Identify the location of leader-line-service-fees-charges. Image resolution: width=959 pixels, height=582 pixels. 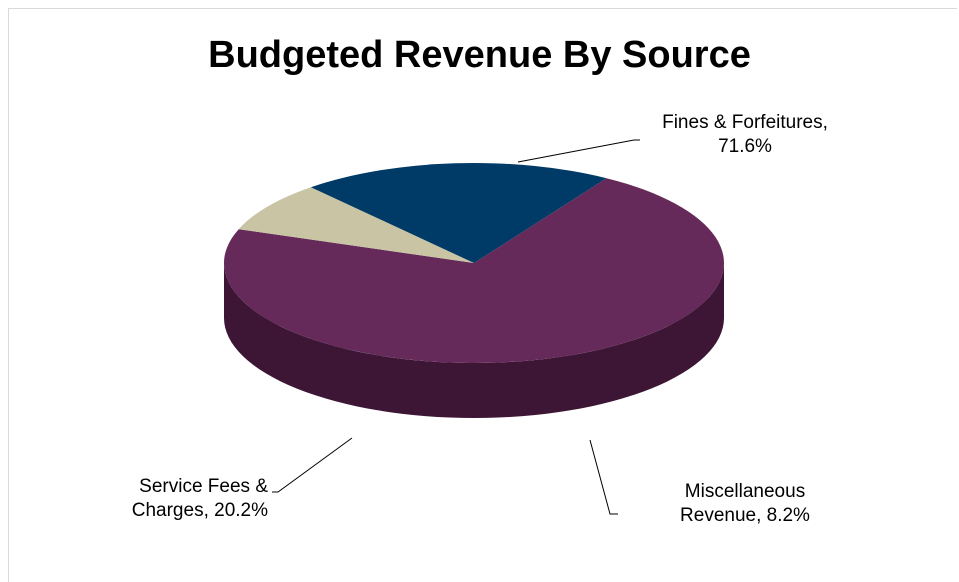
(312, 465).